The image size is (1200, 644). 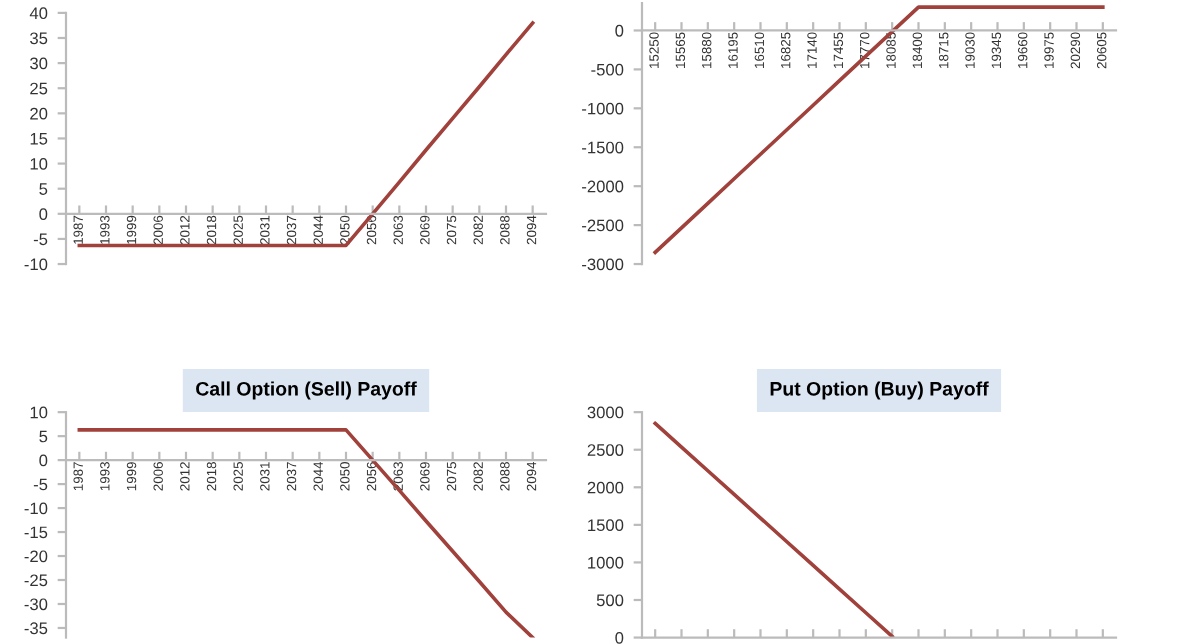 I want to click on y-tick-label: 30, so click(x=39, y=63).